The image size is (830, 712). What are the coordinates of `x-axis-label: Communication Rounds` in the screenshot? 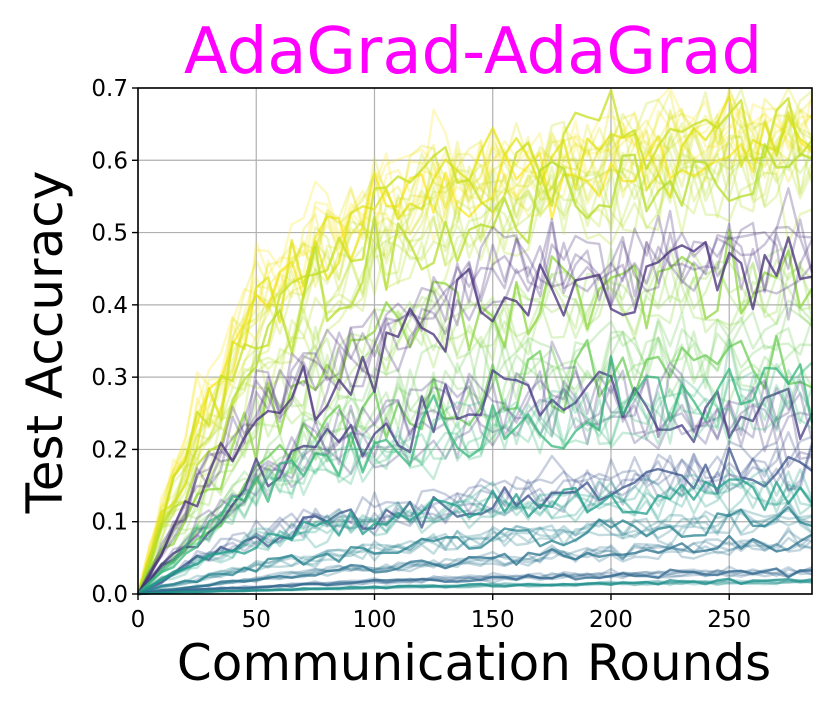 It's located at (474, 663).